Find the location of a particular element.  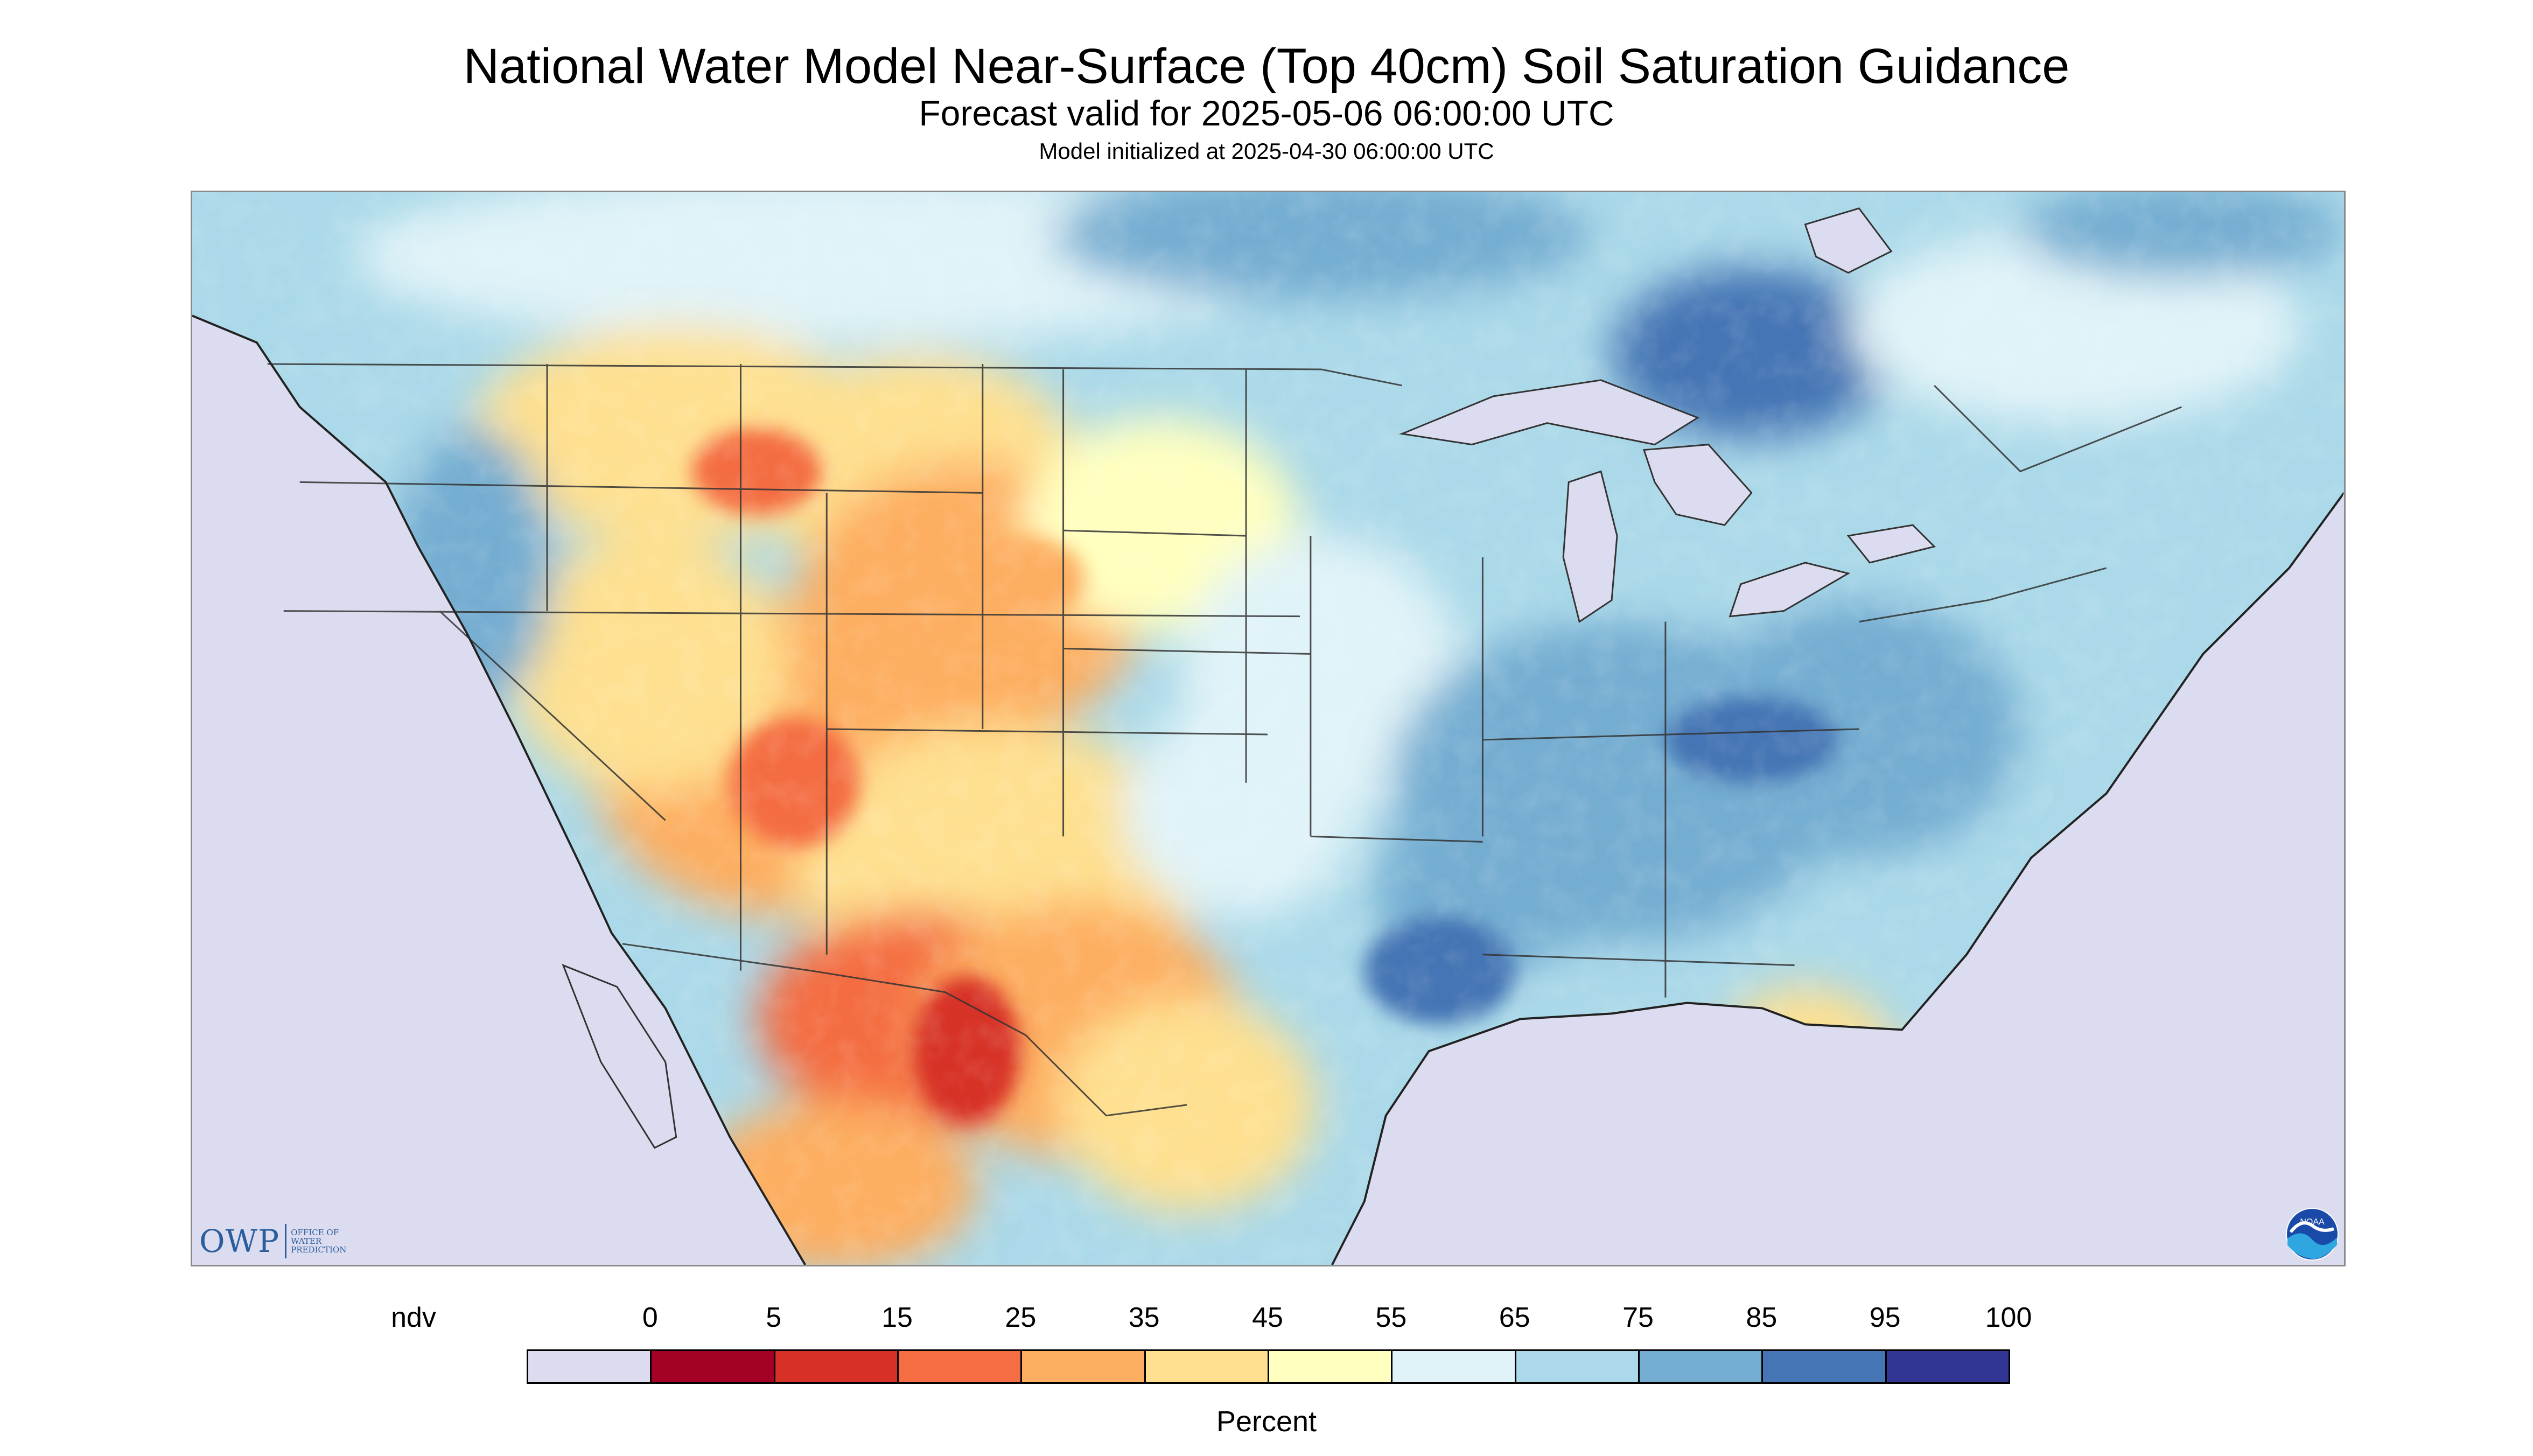

legend-tick-label: 95 is located at coordinates (1885, 1317).